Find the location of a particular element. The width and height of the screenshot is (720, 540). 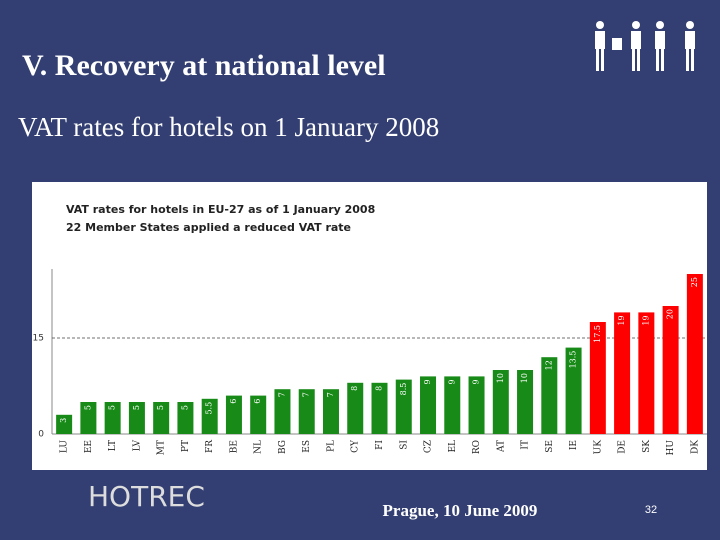

value-label: 12 is located at coordinates (548, 365).